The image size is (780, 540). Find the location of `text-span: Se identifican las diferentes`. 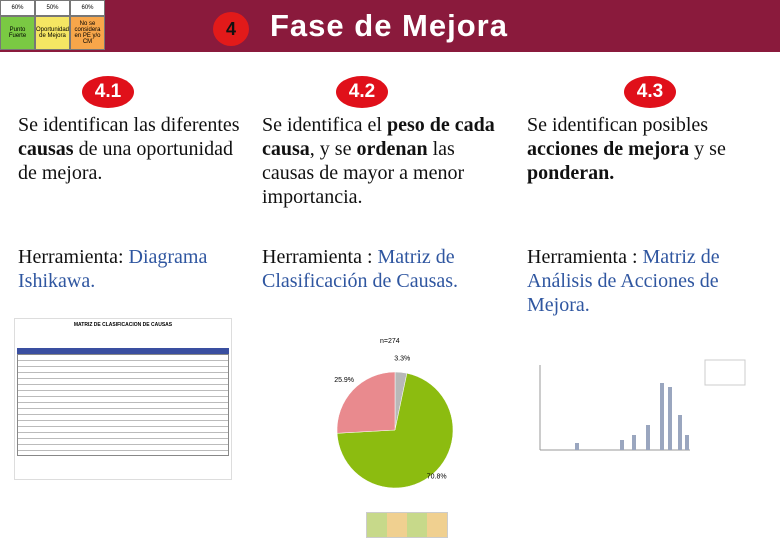

text-span: Se identifican las diferentes is located at coordinates (129, 125).